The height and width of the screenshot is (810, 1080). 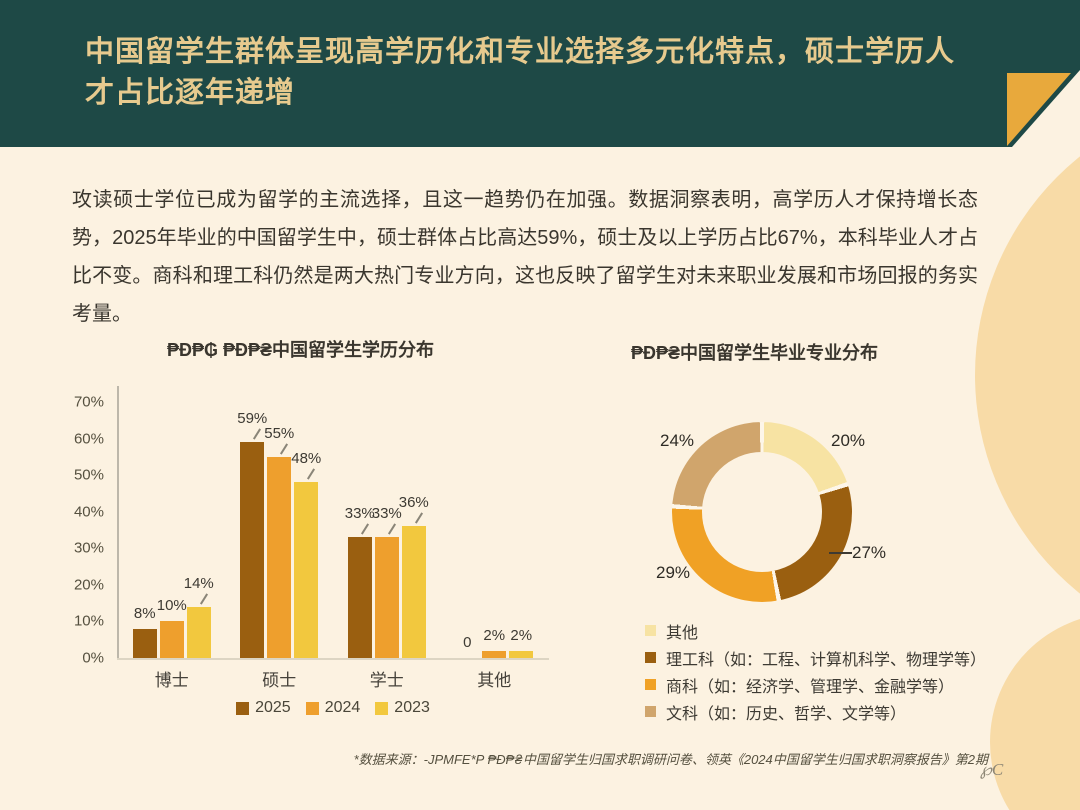 What do you see at coordinates (869, 552) in the screenshot?
I see `donut-slice-label: 27%` at bounding box center [869, 552].